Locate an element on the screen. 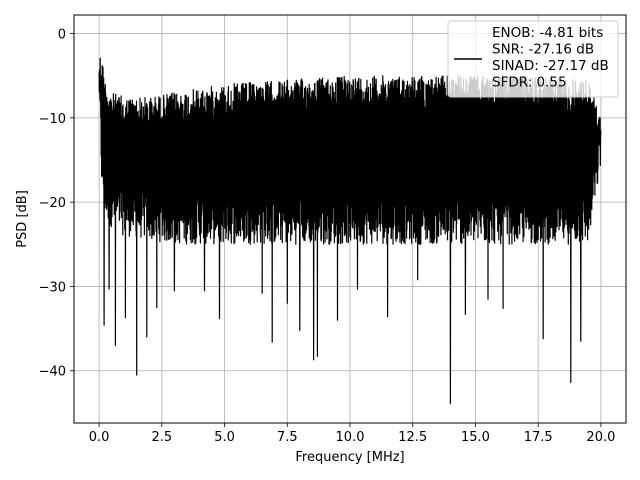  x-tick-label: 0.0 is located at coordinates (99, 437).